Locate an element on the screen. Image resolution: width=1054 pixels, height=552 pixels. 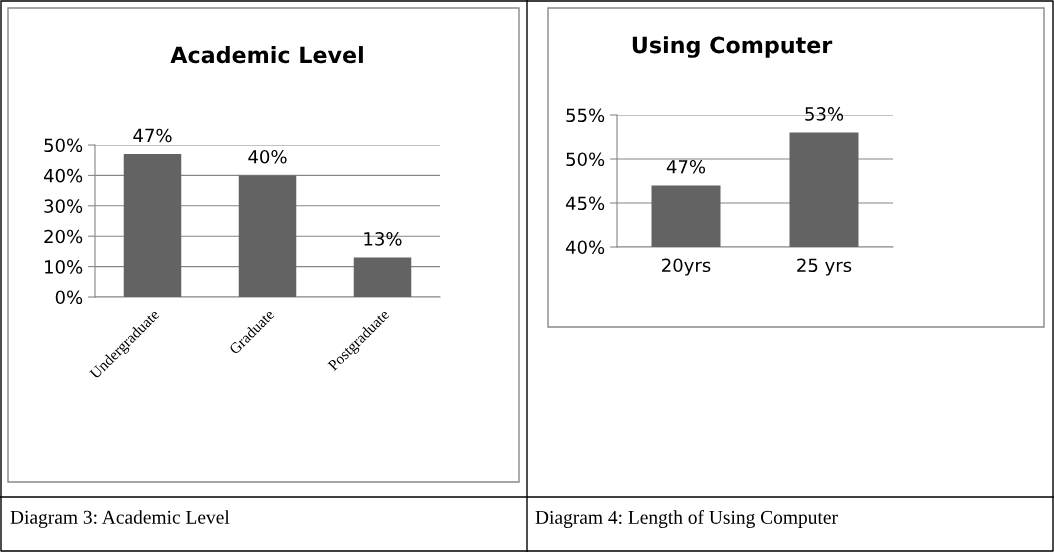
x-tick-label: 25 yrs is located at coordinates (824, 267).